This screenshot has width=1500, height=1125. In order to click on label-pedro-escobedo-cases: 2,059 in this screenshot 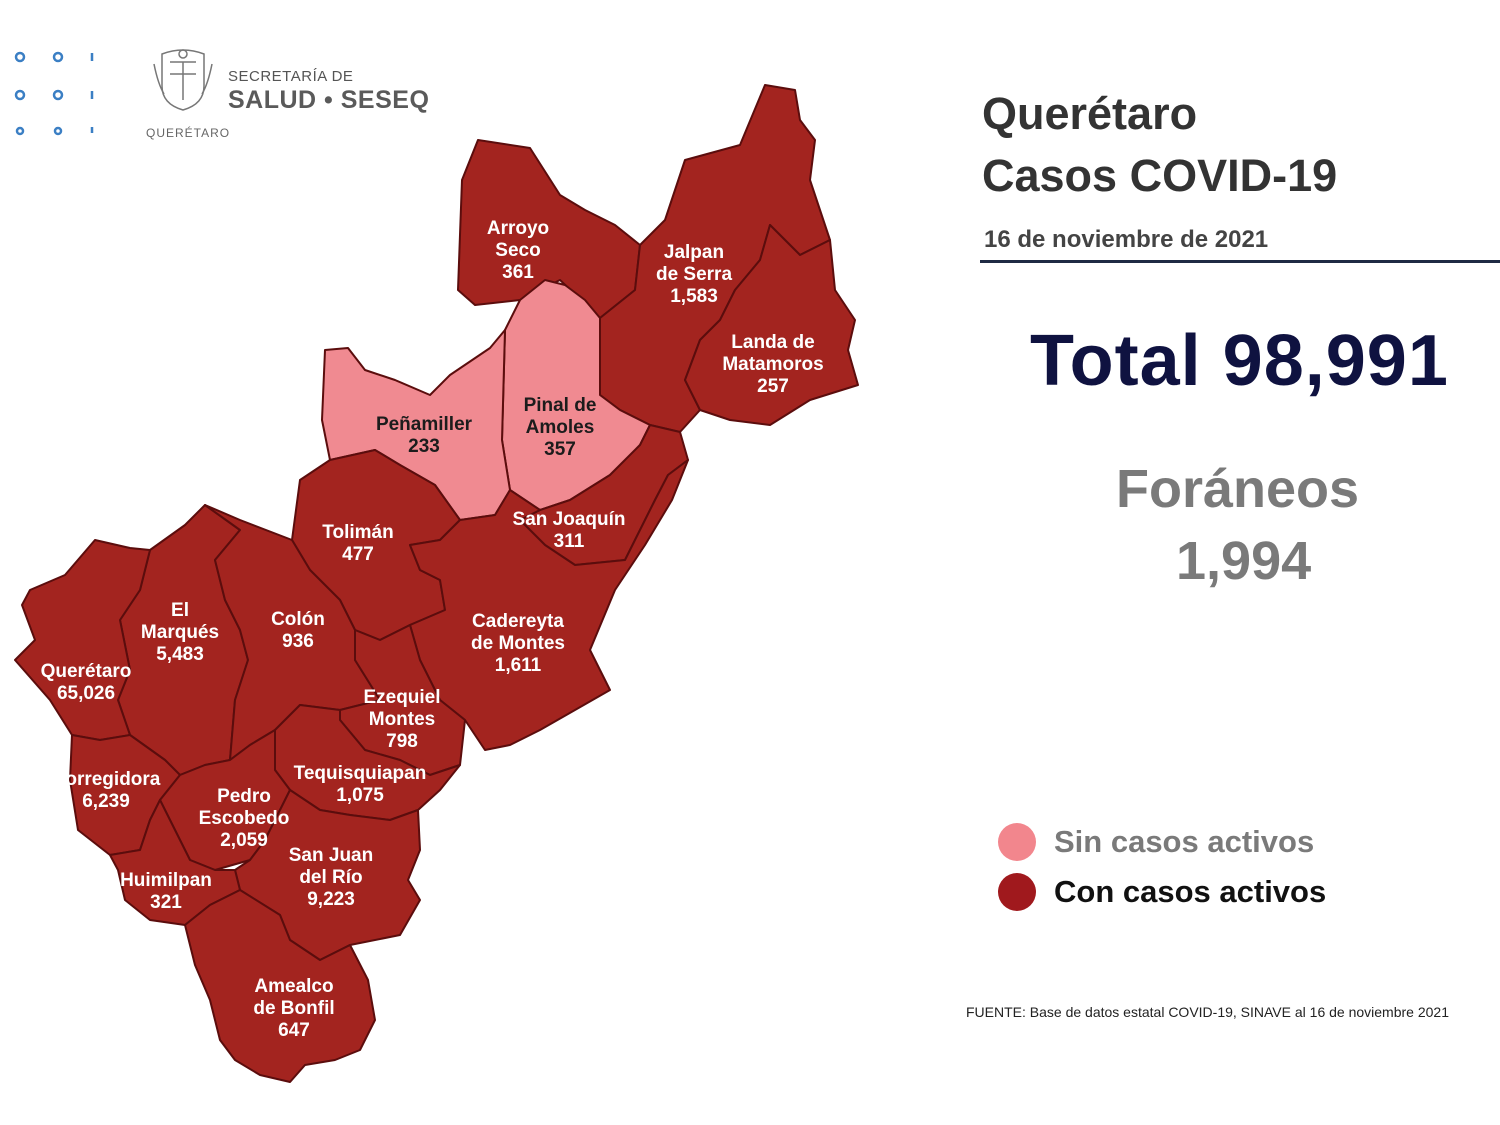, I will do `click(244, 840)`.